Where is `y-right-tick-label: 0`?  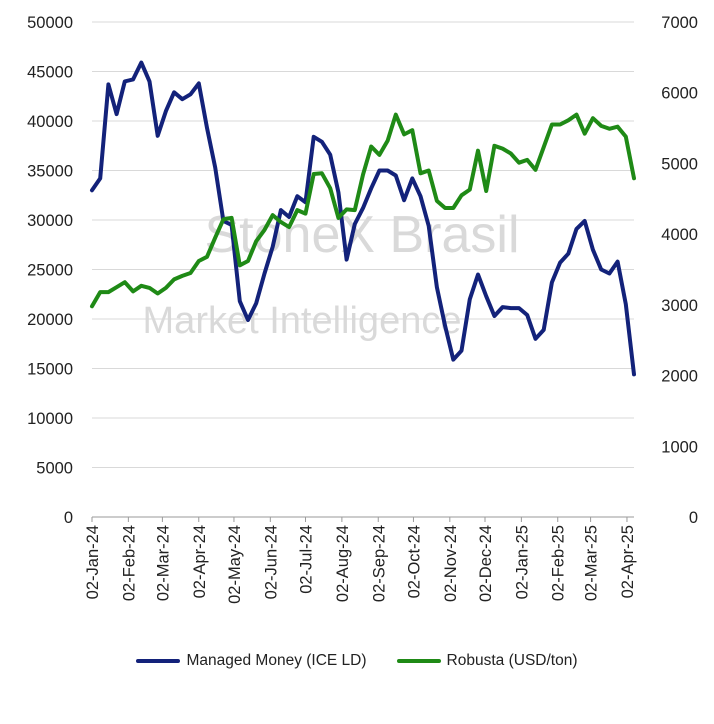
y-right-tick-label: 0 is located at coordinates (693, 518).